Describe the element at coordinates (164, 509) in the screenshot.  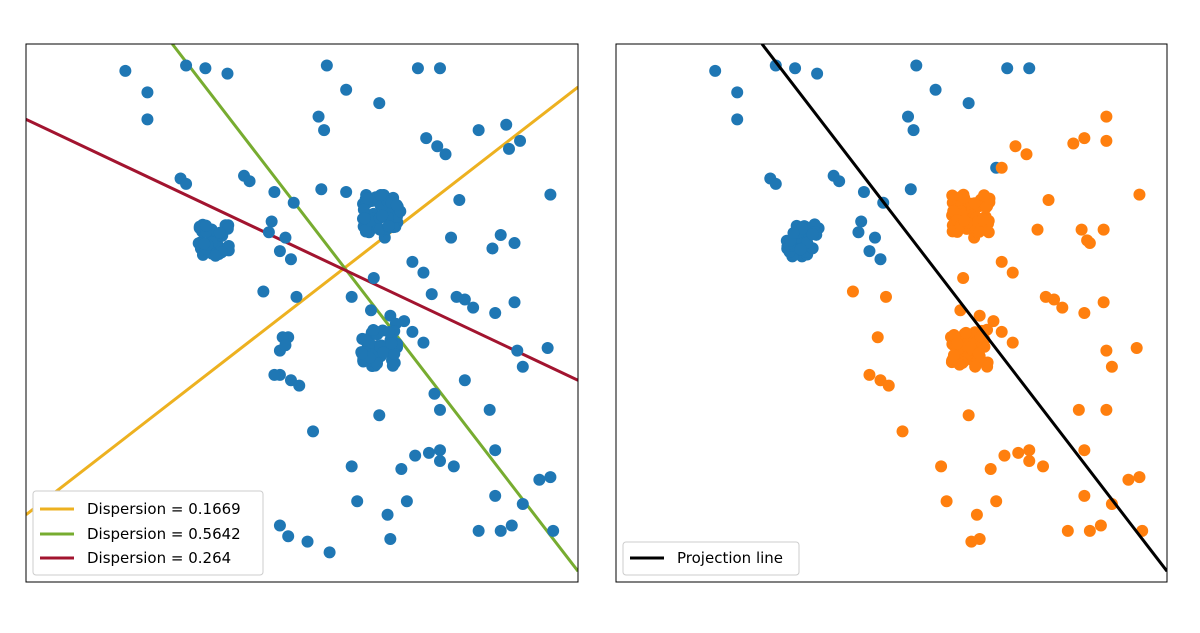
I see `legend-label-0: Dispersion = 0.1669` at that location.